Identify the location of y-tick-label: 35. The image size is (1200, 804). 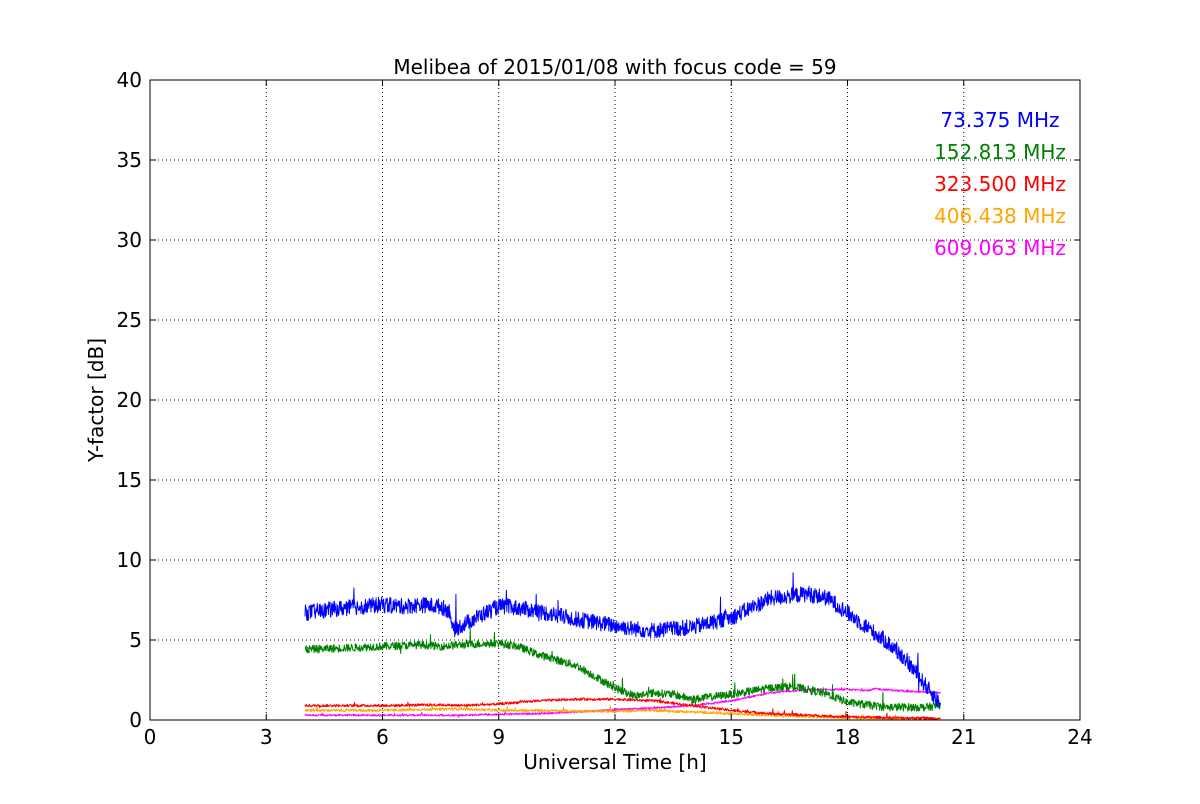
(129, 160).